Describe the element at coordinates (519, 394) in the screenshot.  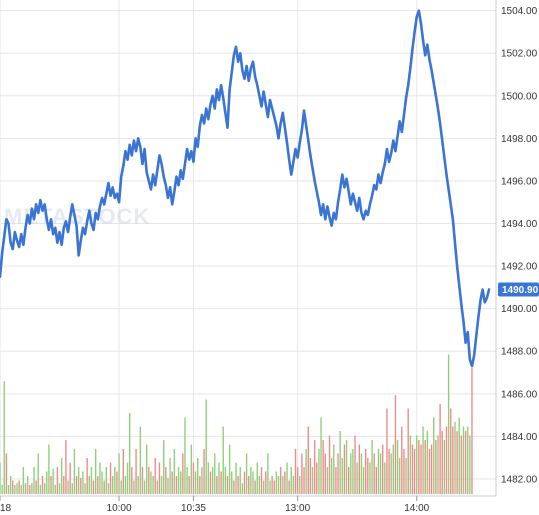
I see `y-tick-label: 1486.00` at that location.